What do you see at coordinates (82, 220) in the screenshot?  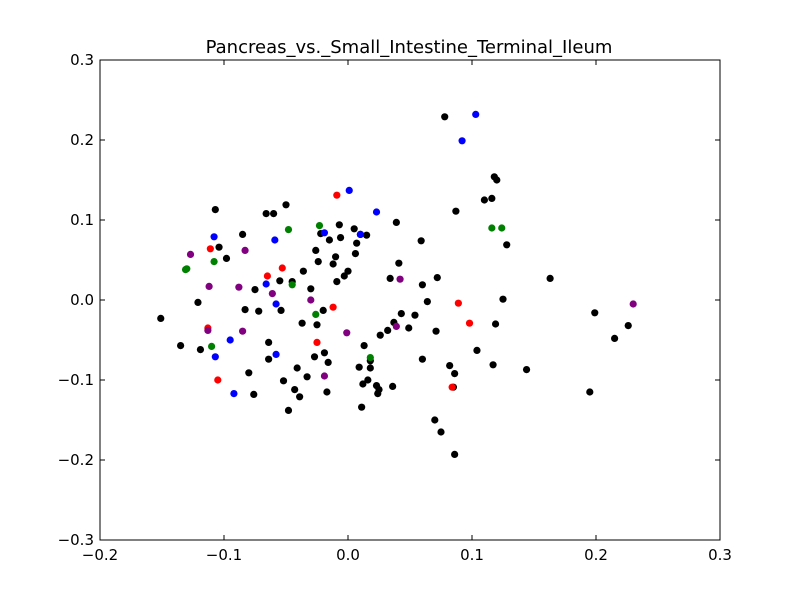 I see `y-tick-label: 0.1` at bounding box center [82, 220].